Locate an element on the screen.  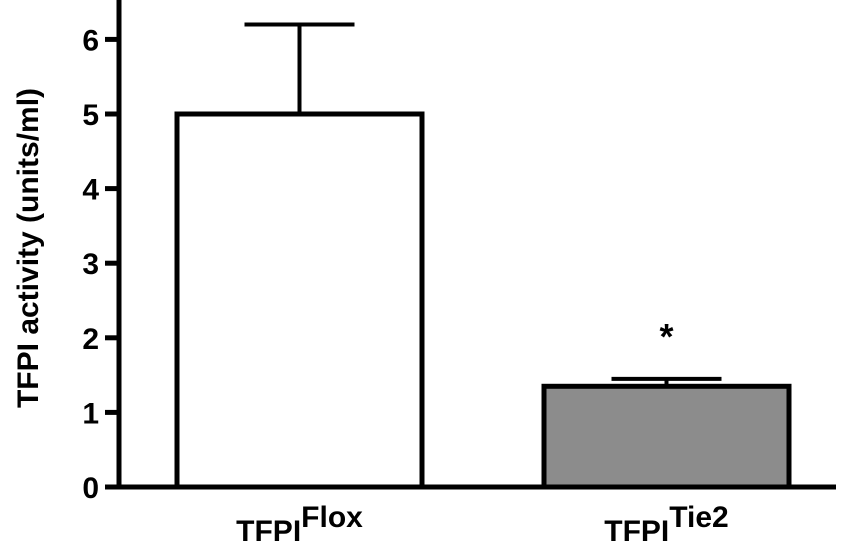
x-tick-label: TFPIFlox is located at coordinates (299, 524).